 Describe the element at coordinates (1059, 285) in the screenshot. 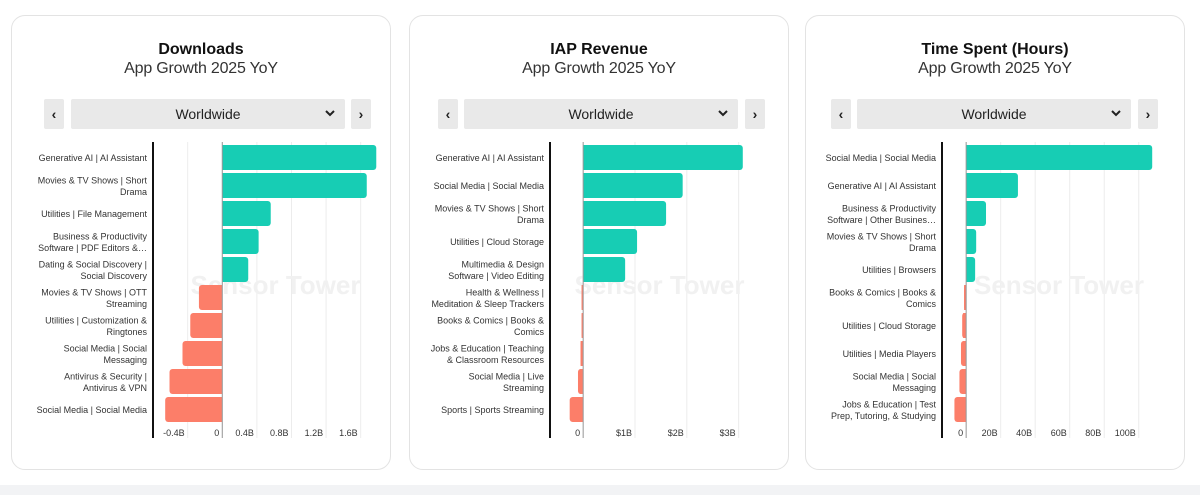

I see `watermark-text: Sensor Tower` at that location.